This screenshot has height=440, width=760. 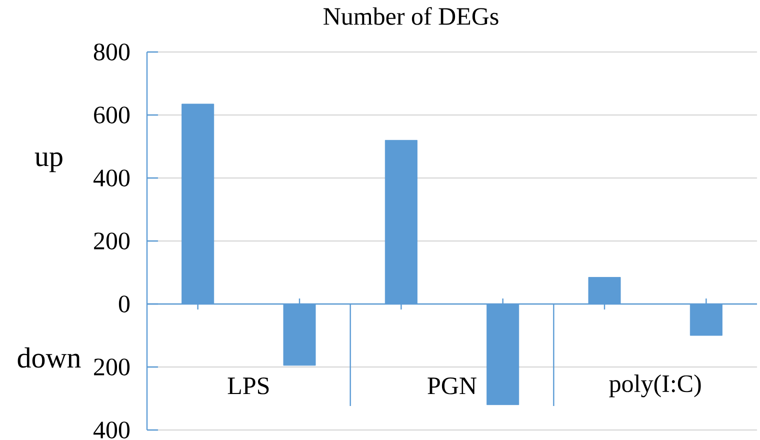 What do you see at coordinates (48, 162) in the screenshot?
I see `text: up` at bounding box center [48, 162].